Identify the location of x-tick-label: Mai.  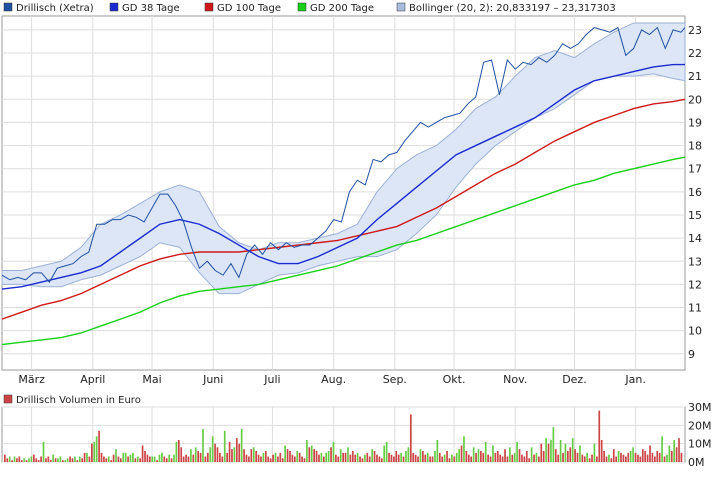
(151, 379).